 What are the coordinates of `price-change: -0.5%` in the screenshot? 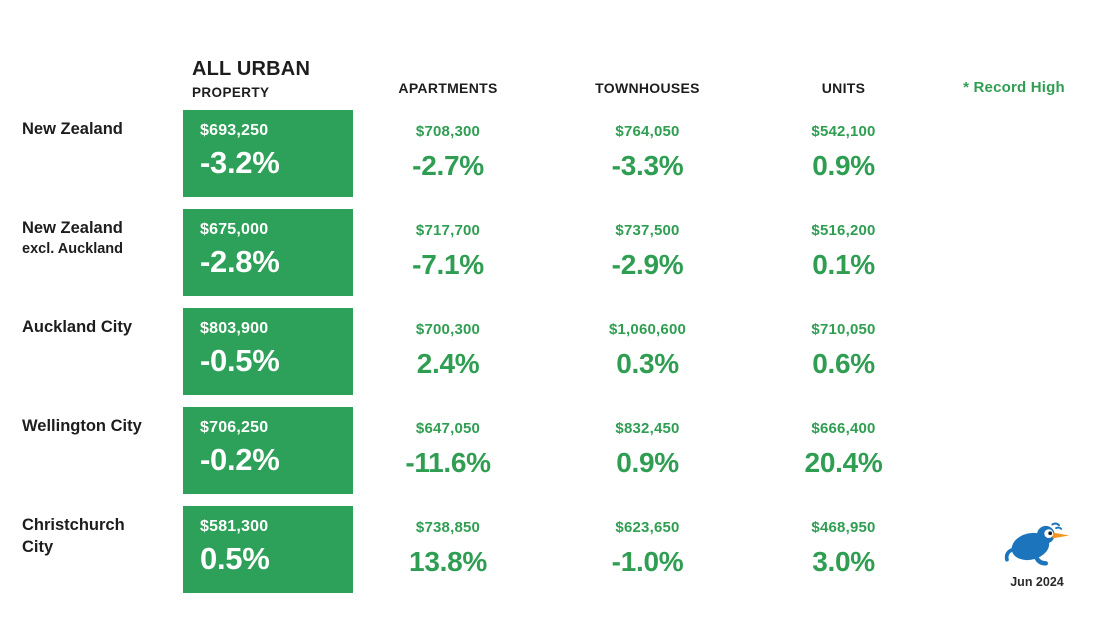 It's located at (240, 360).